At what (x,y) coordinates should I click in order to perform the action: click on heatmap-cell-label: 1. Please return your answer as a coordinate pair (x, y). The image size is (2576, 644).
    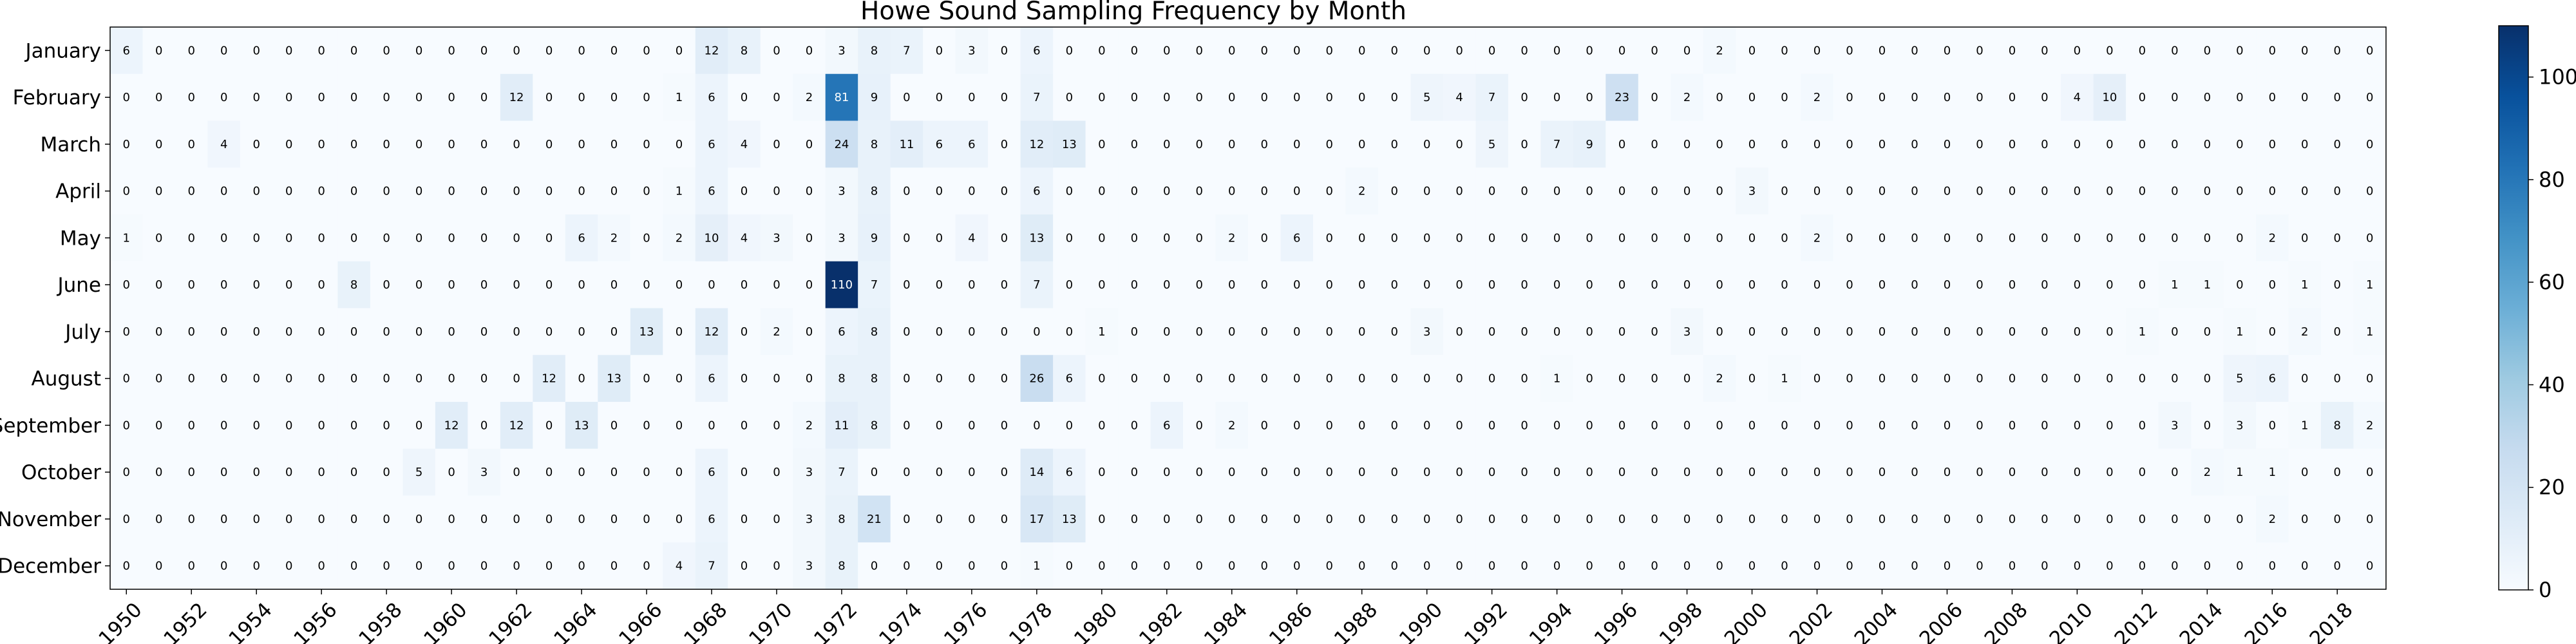
    Looking at the image, I should click on (2239, 332).